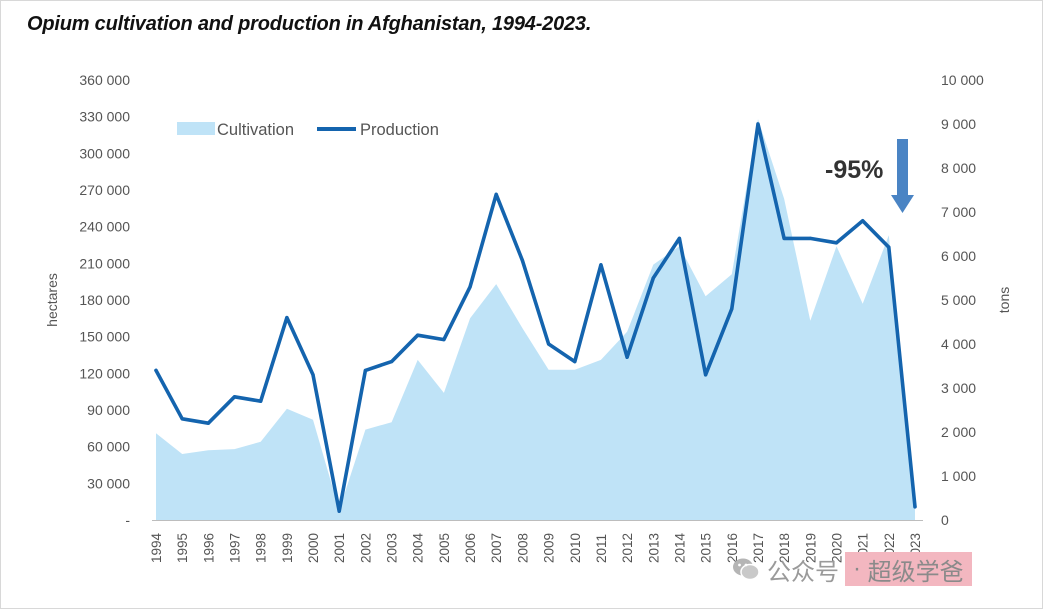  I want to click on y-left-tick-label: 150 000, so click(104, 337).